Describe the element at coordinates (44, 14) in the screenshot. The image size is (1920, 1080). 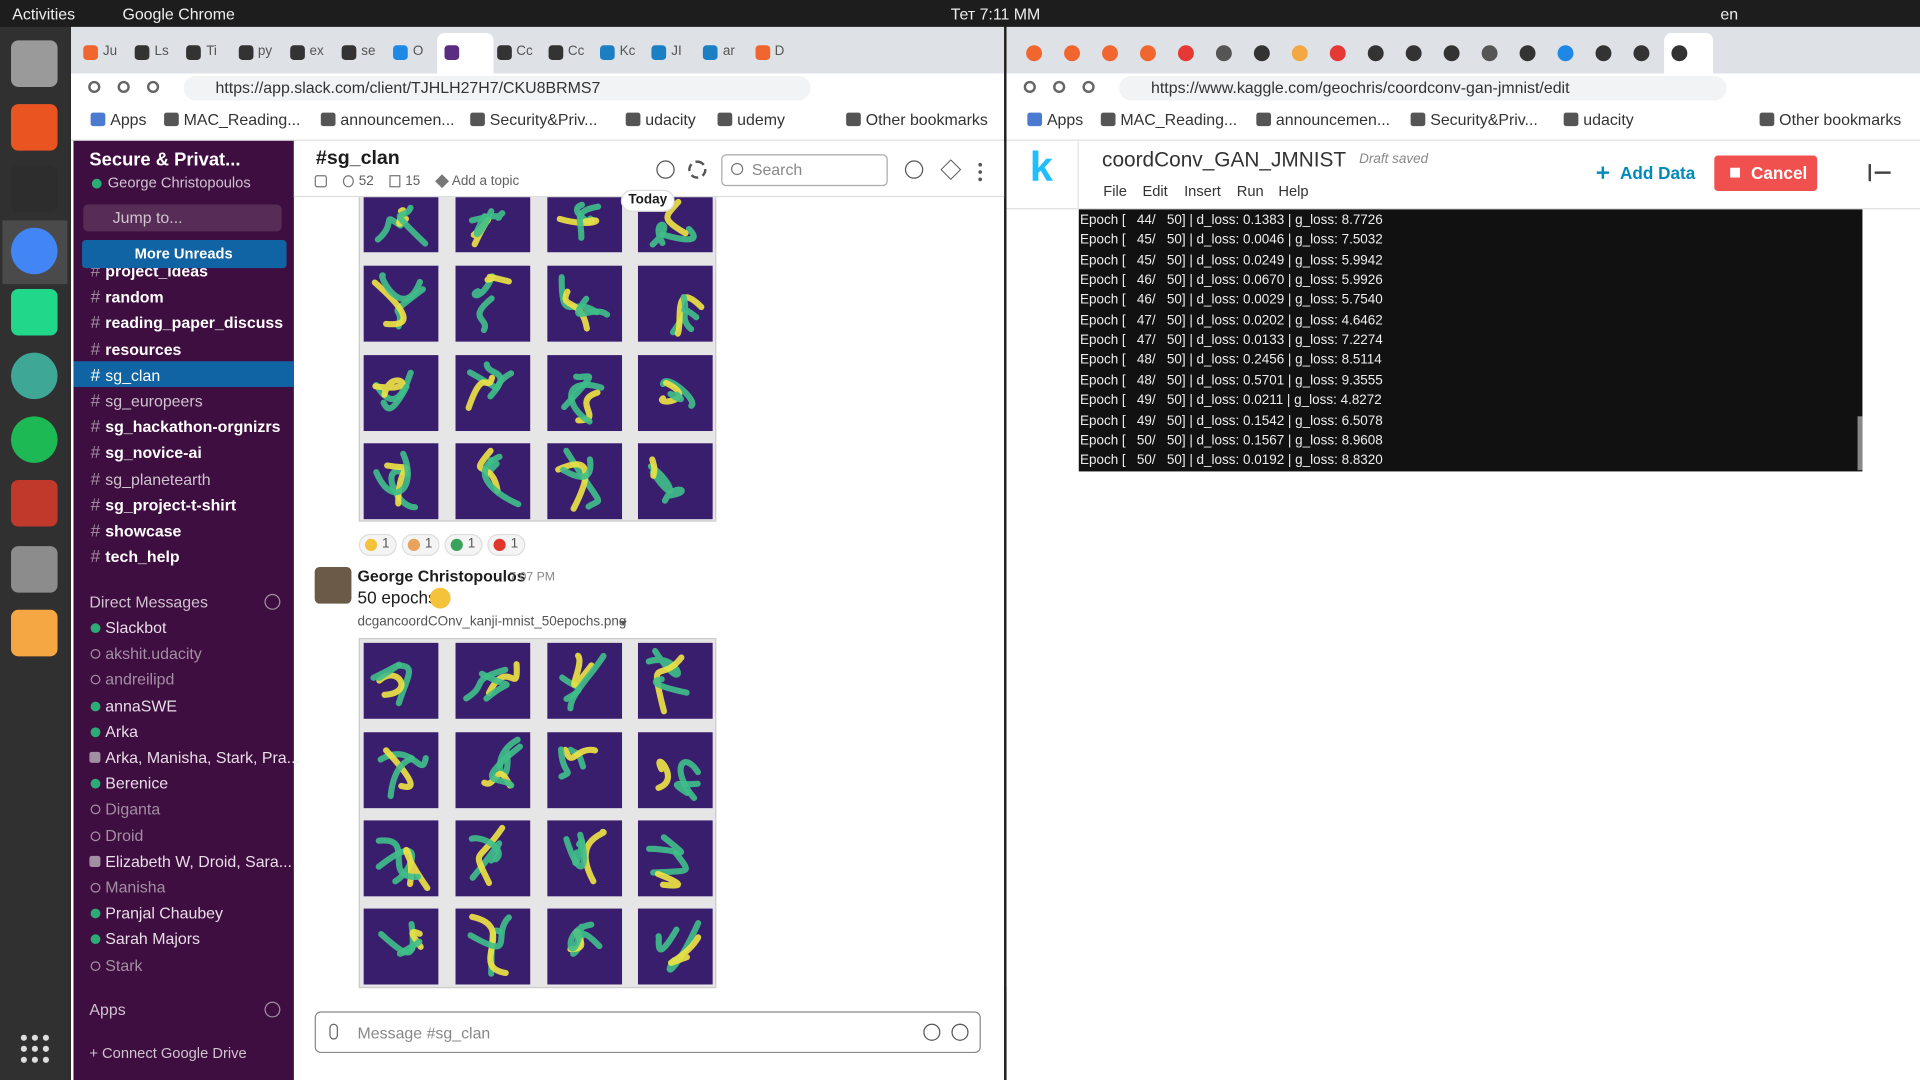
I see `activities: Activities` at that location.